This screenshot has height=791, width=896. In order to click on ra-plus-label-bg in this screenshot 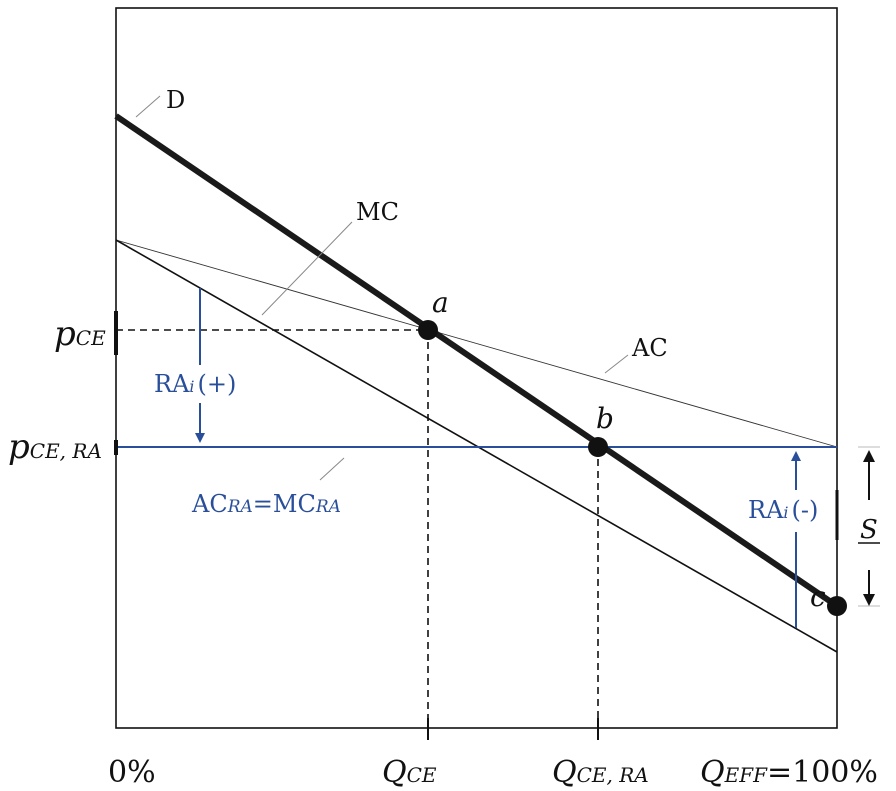, I will do `click(200, 384)`.